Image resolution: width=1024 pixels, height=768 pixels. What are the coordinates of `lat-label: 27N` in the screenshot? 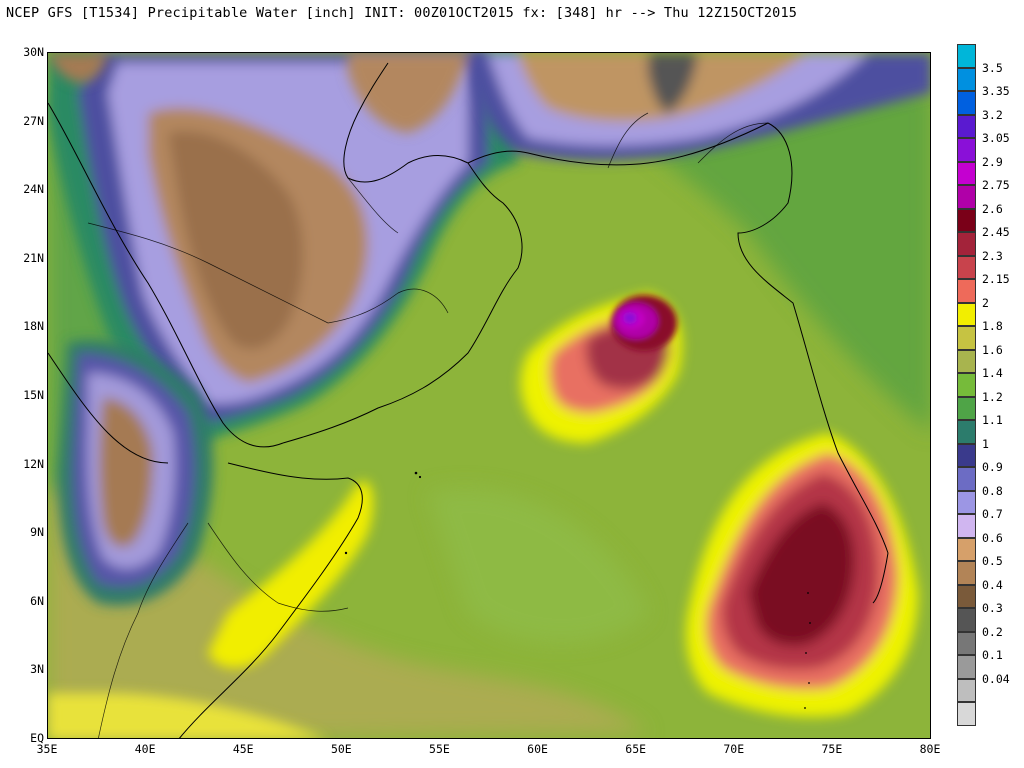 It's located at (33, 120).